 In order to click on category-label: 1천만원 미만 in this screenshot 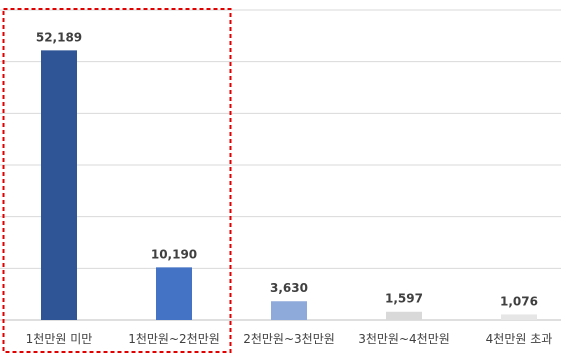, I will do `click(59, 338)`.